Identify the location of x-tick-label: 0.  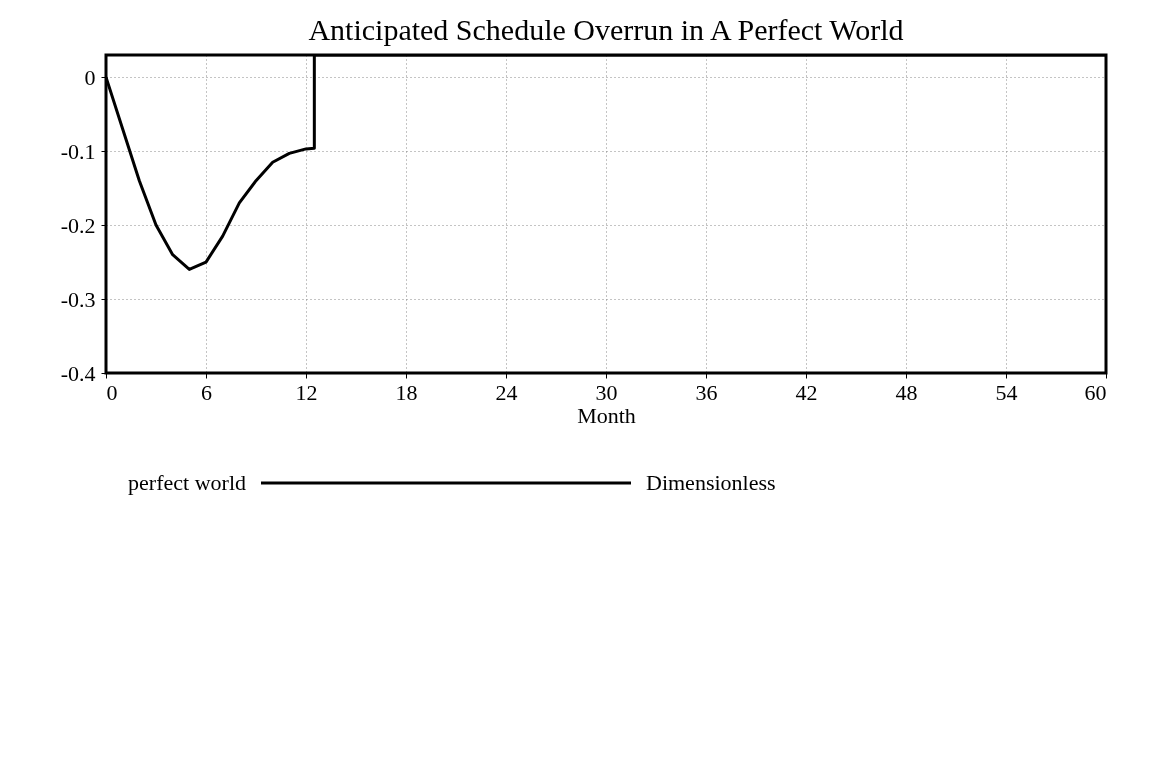
(112, 392).